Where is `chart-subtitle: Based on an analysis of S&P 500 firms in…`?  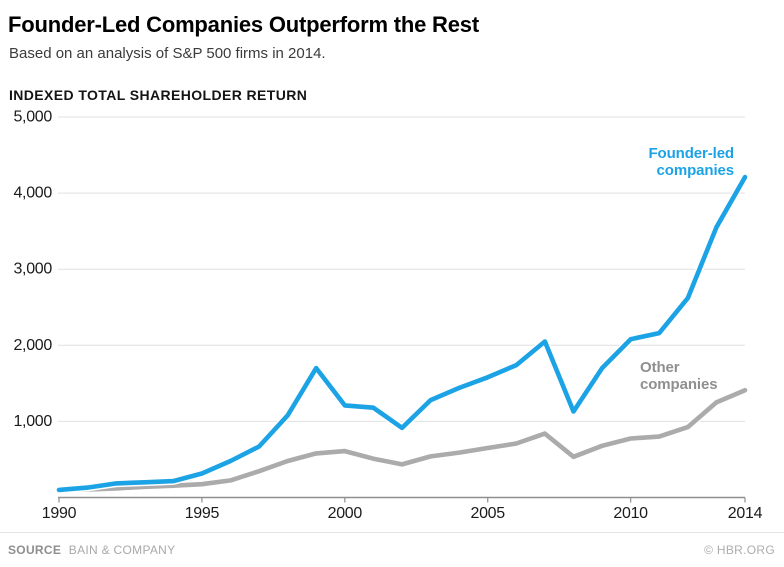 chart-subtitle: Based on an analysis of S&P 500 firms in… is located at coordinates (167, 53).